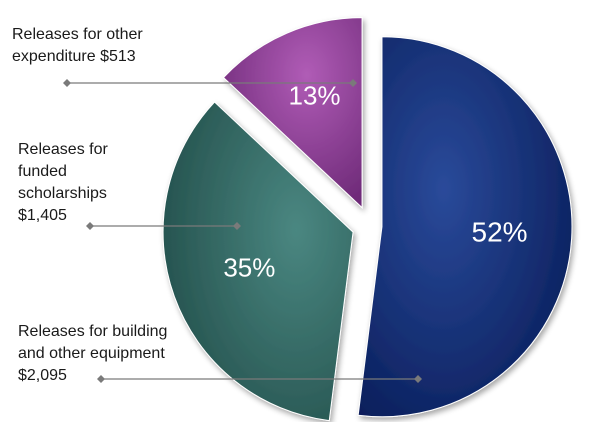 Image resolution: width=602 pixels, height=422 pixels. Describe the element at coordinates (249, 267) in the screenshot. I see `pct-funded-scholarships: 35%` at that location.